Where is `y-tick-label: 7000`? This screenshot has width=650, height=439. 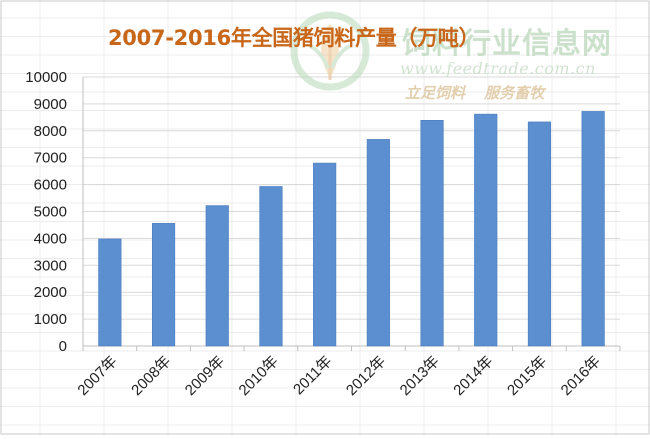 y-tick-label: 7000 is located at coordinates (50, 158).